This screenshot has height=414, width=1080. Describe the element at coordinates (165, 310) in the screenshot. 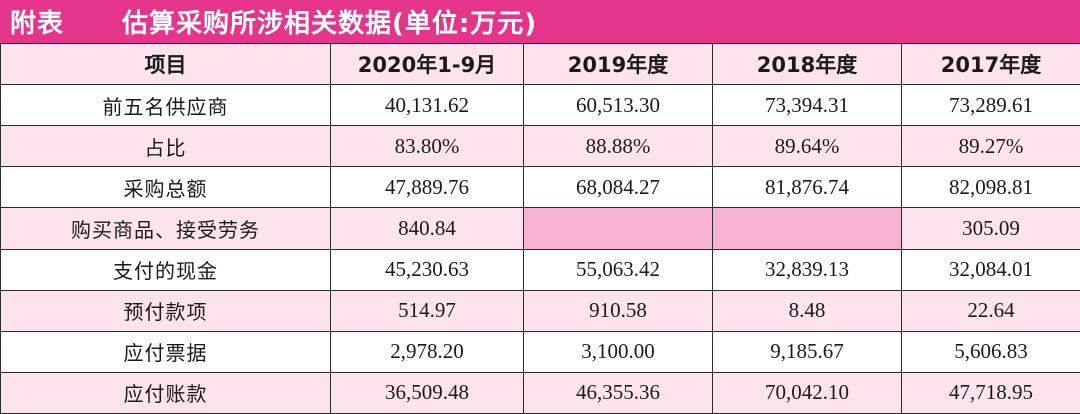

I see `row-label: 预付款项` at that location.